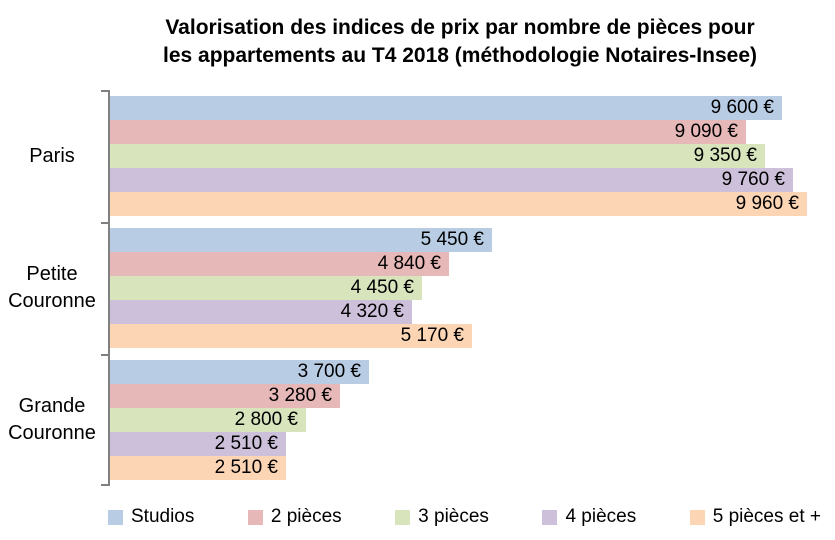 The width and height of the screenshot is (835, 540). What do you see at coordinates (198, 468) in the screenshot?
I see `bar-grande-couronne-5-pi-ces-et: 2 510 €` at bounding box center [198, 468].